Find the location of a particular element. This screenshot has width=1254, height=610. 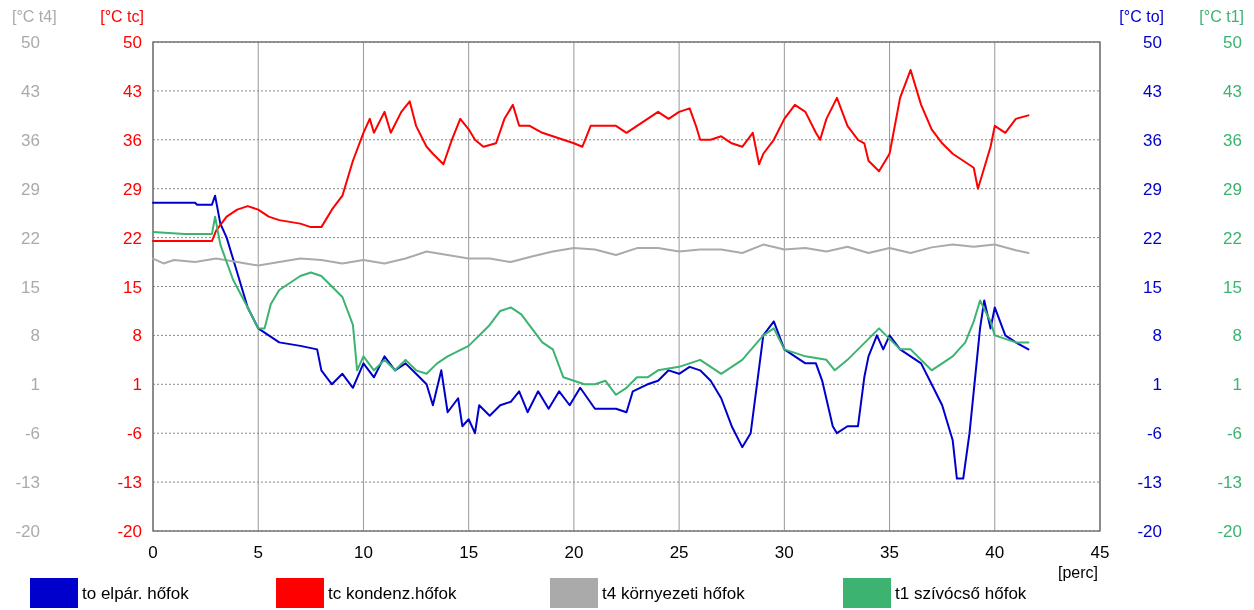

x-tick-label: 25 is located at coordinates (679, 552).